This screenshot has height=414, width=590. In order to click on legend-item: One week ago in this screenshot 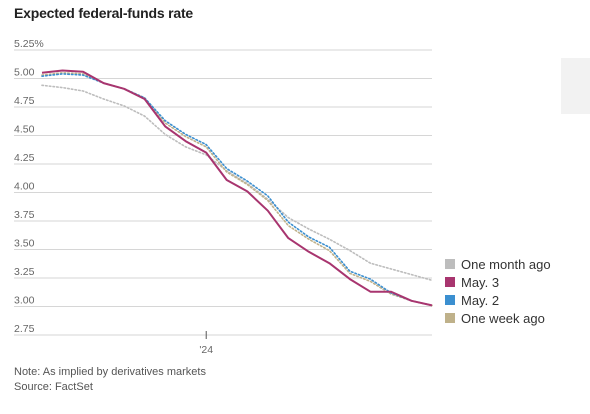, I will do `click(498, 318)`.